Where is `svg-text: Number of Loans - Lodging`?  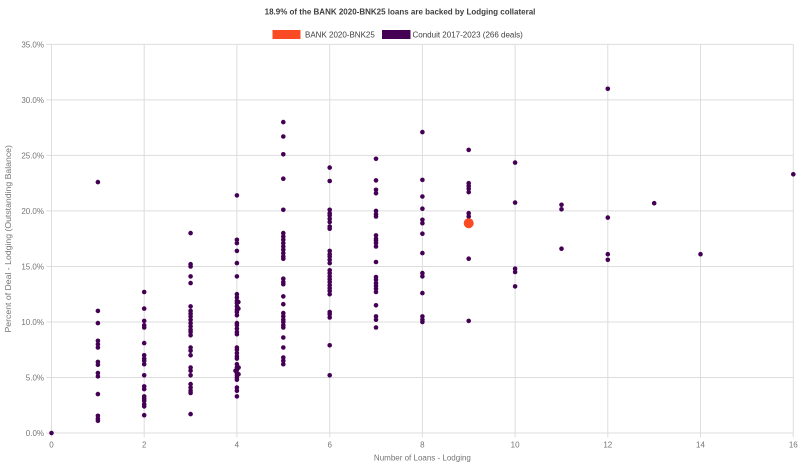 svg-text: Number of Loans - Lodging is located at coordinates (422, 458).